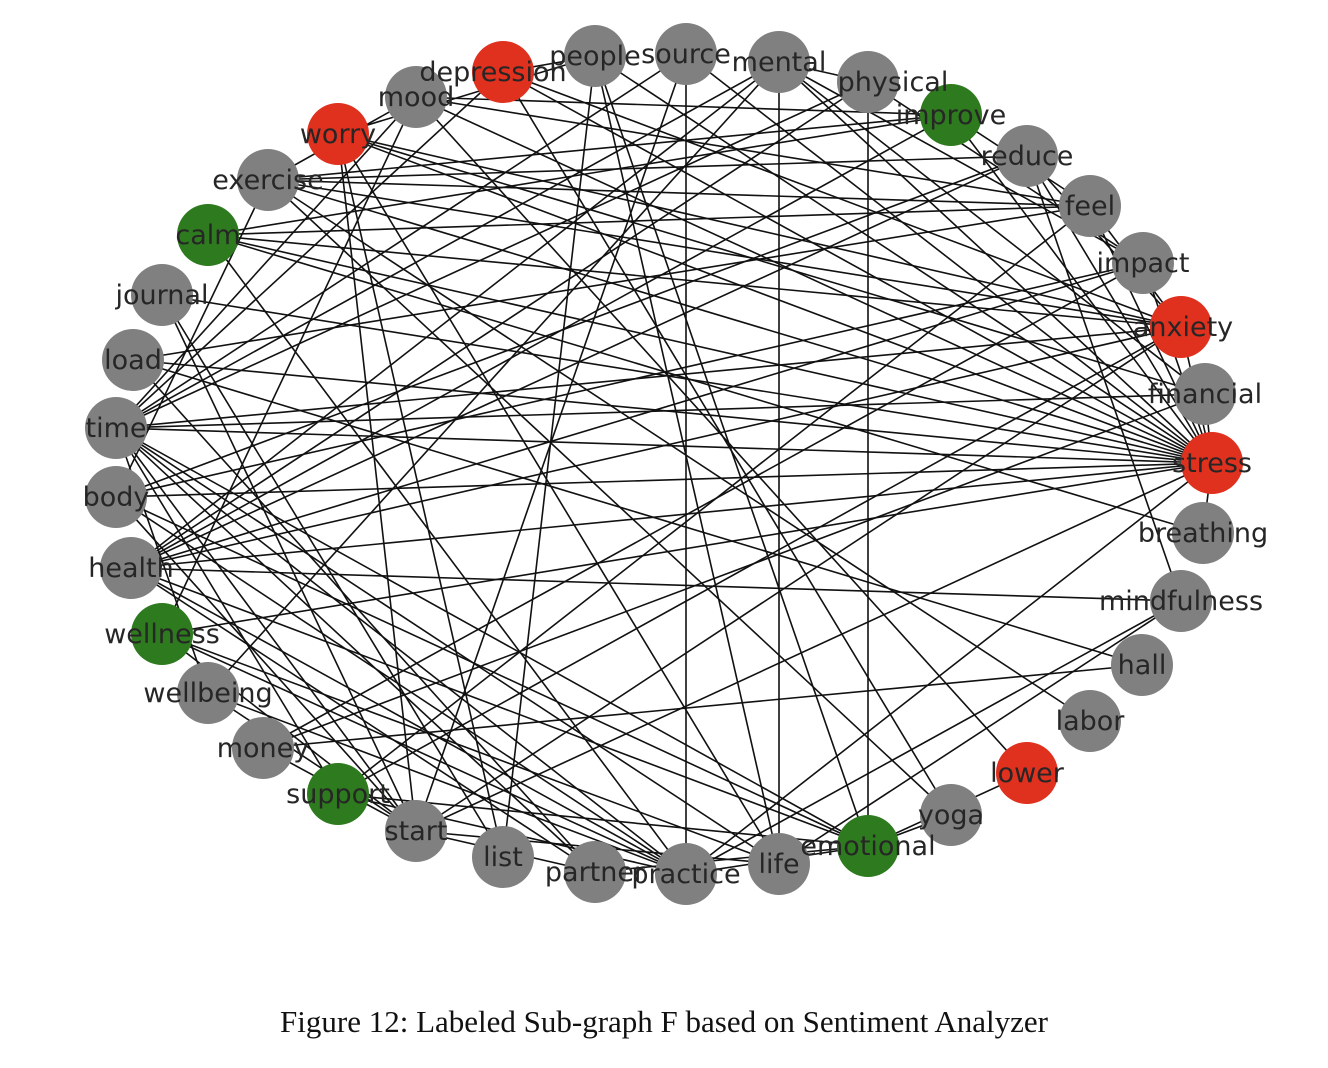  What do you see at coordinates (1142, 665) in the screenshot?
I see `node-hall` at bounding box center [1142, 665].